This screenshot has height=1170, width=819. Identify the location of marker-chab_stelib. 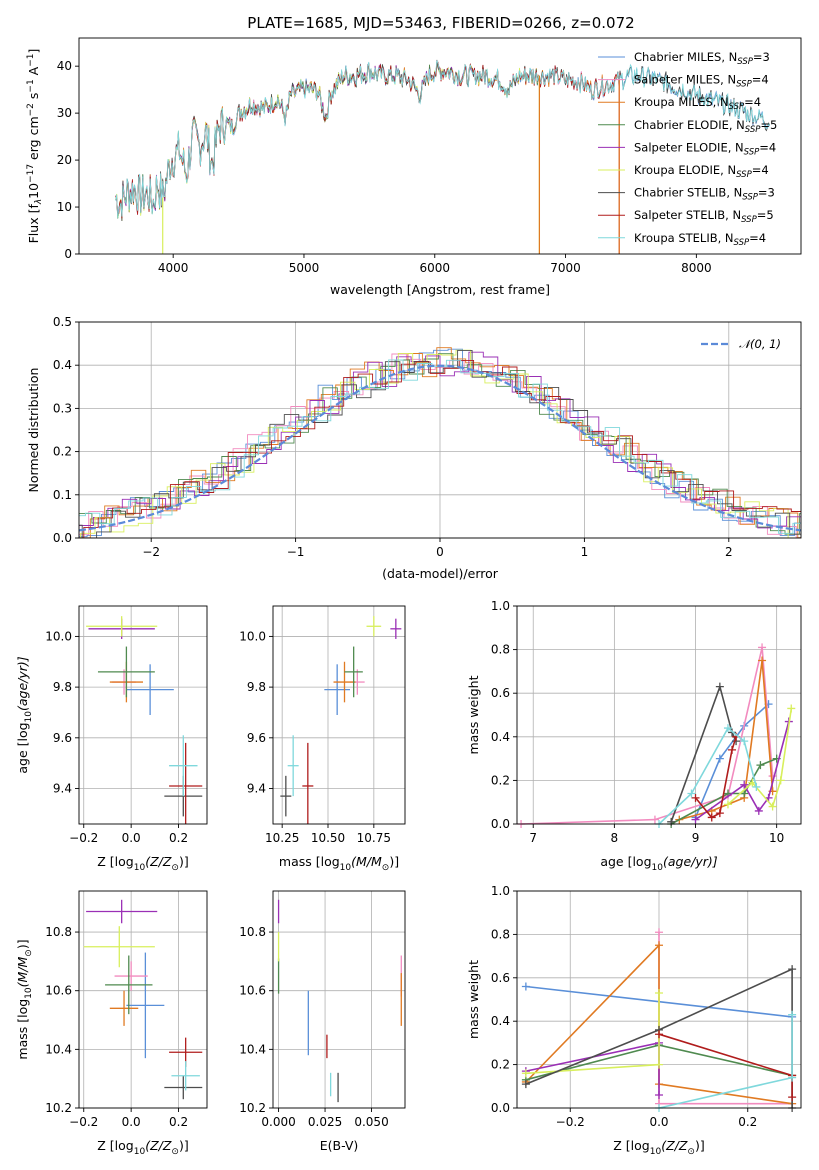
(732, 732).